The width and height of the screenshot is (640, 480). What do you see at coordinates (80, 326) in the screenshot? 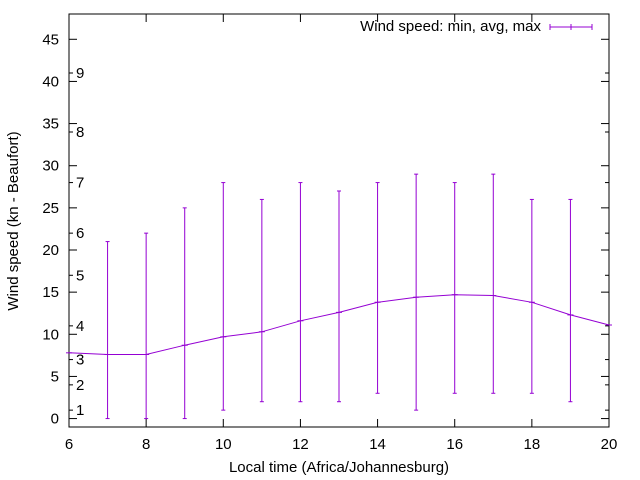
I see `beaufort-label: 4` at bounding box center [80, 326].